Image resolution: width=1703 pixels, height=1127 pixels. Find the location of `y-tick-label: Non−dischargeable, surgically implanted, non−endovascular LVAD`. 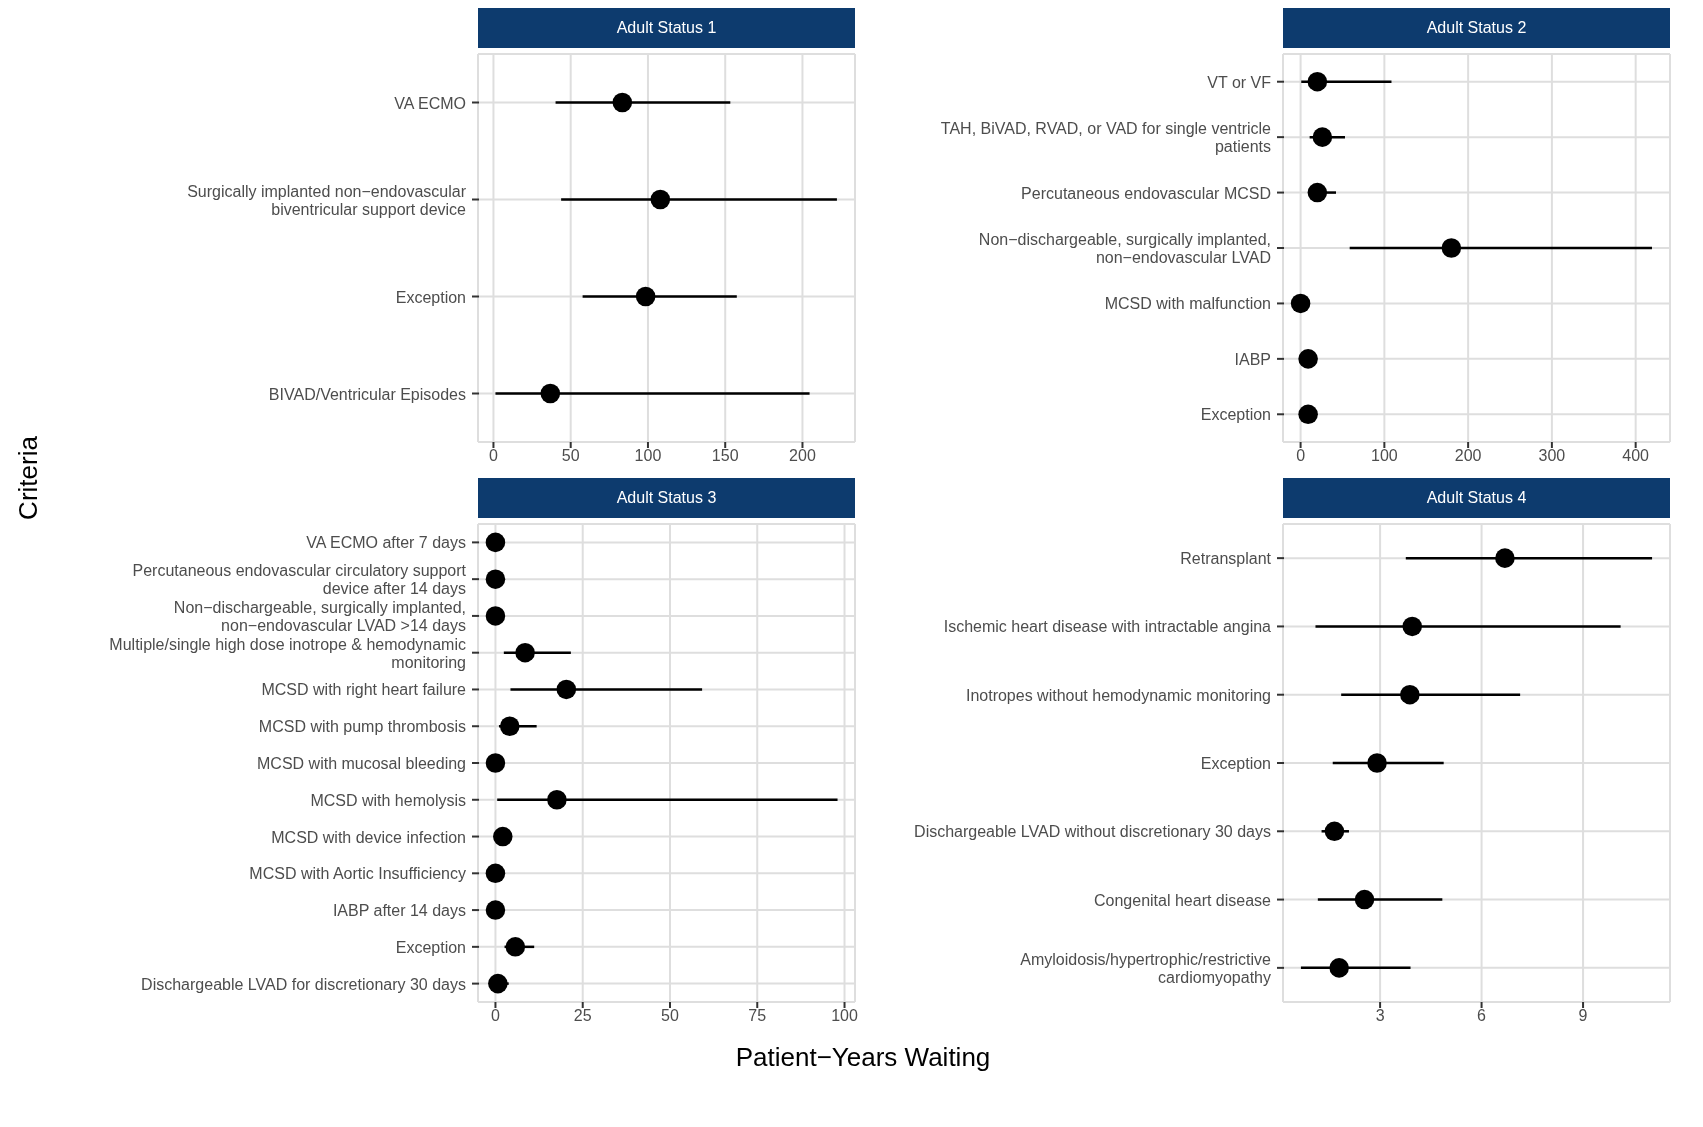

y-tick-label: Non−dischargeable, surgically implanted, non−endovascular LVAD is located at coordinates (1124, 248).